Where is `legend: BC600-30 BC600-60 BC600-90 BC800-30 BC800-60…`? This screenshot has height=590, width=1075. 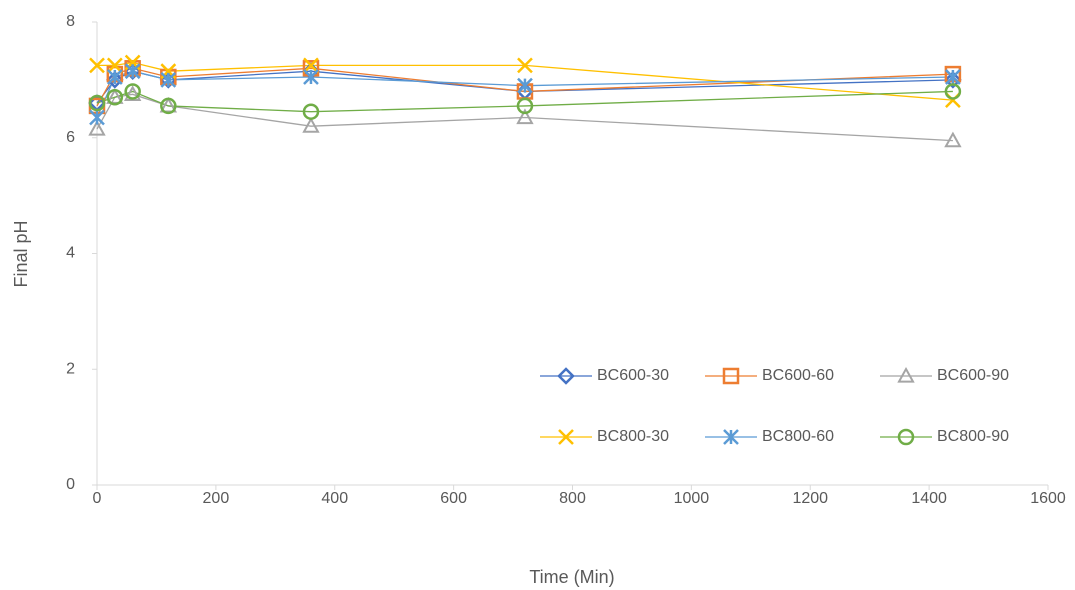 legend: BC600-30 BC600-60 BC600-90 BC800-30 BC800-60… is located at coordinates (774, 406).